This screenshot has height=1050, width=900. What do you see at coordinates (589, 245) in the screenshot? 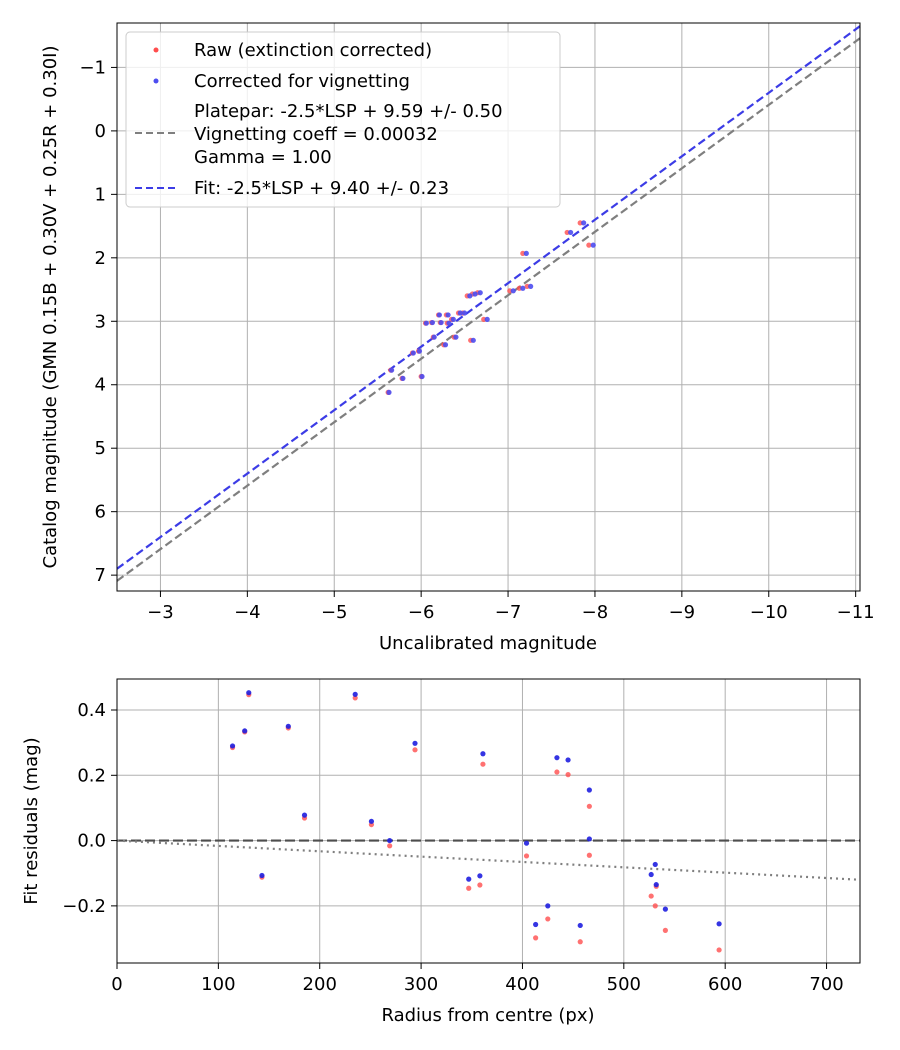
I see `top-raw-point` at bounding box center [589, 245].